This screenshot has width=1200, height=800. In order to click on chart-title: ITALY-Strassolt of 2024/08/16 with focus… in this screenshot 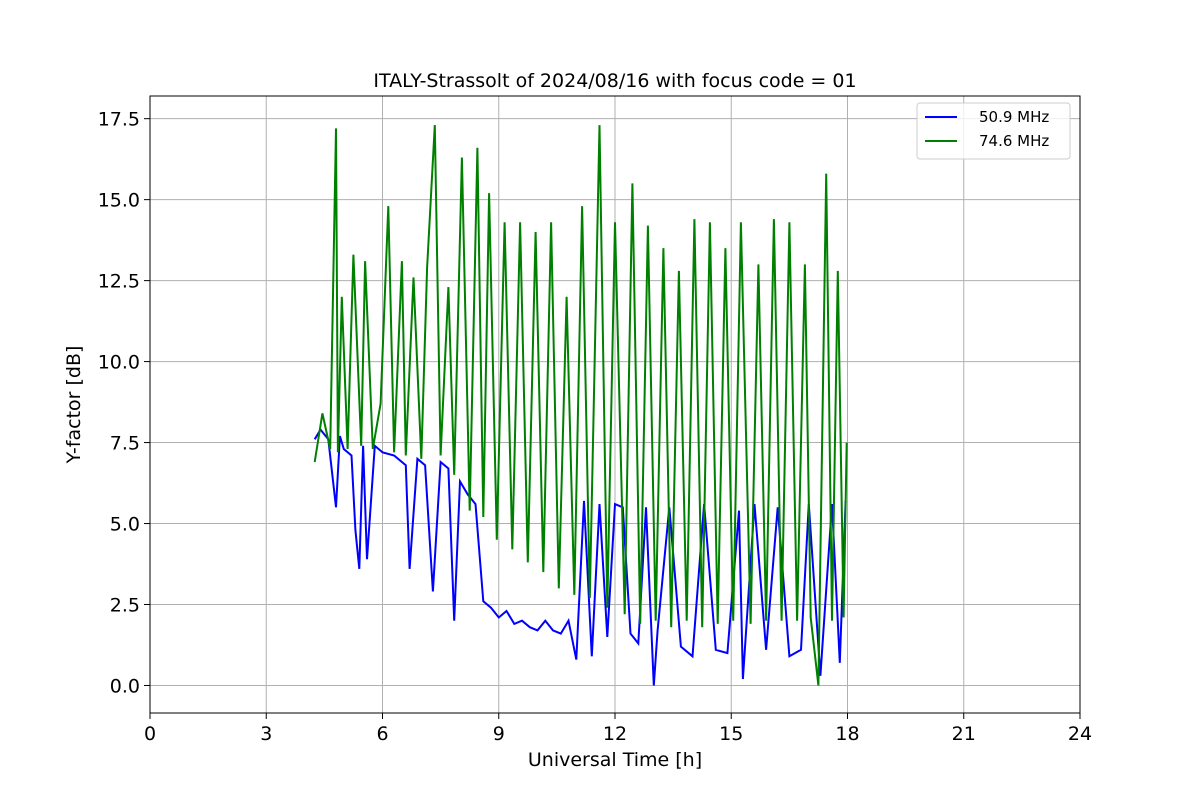, I will do `click(614, 81)`.